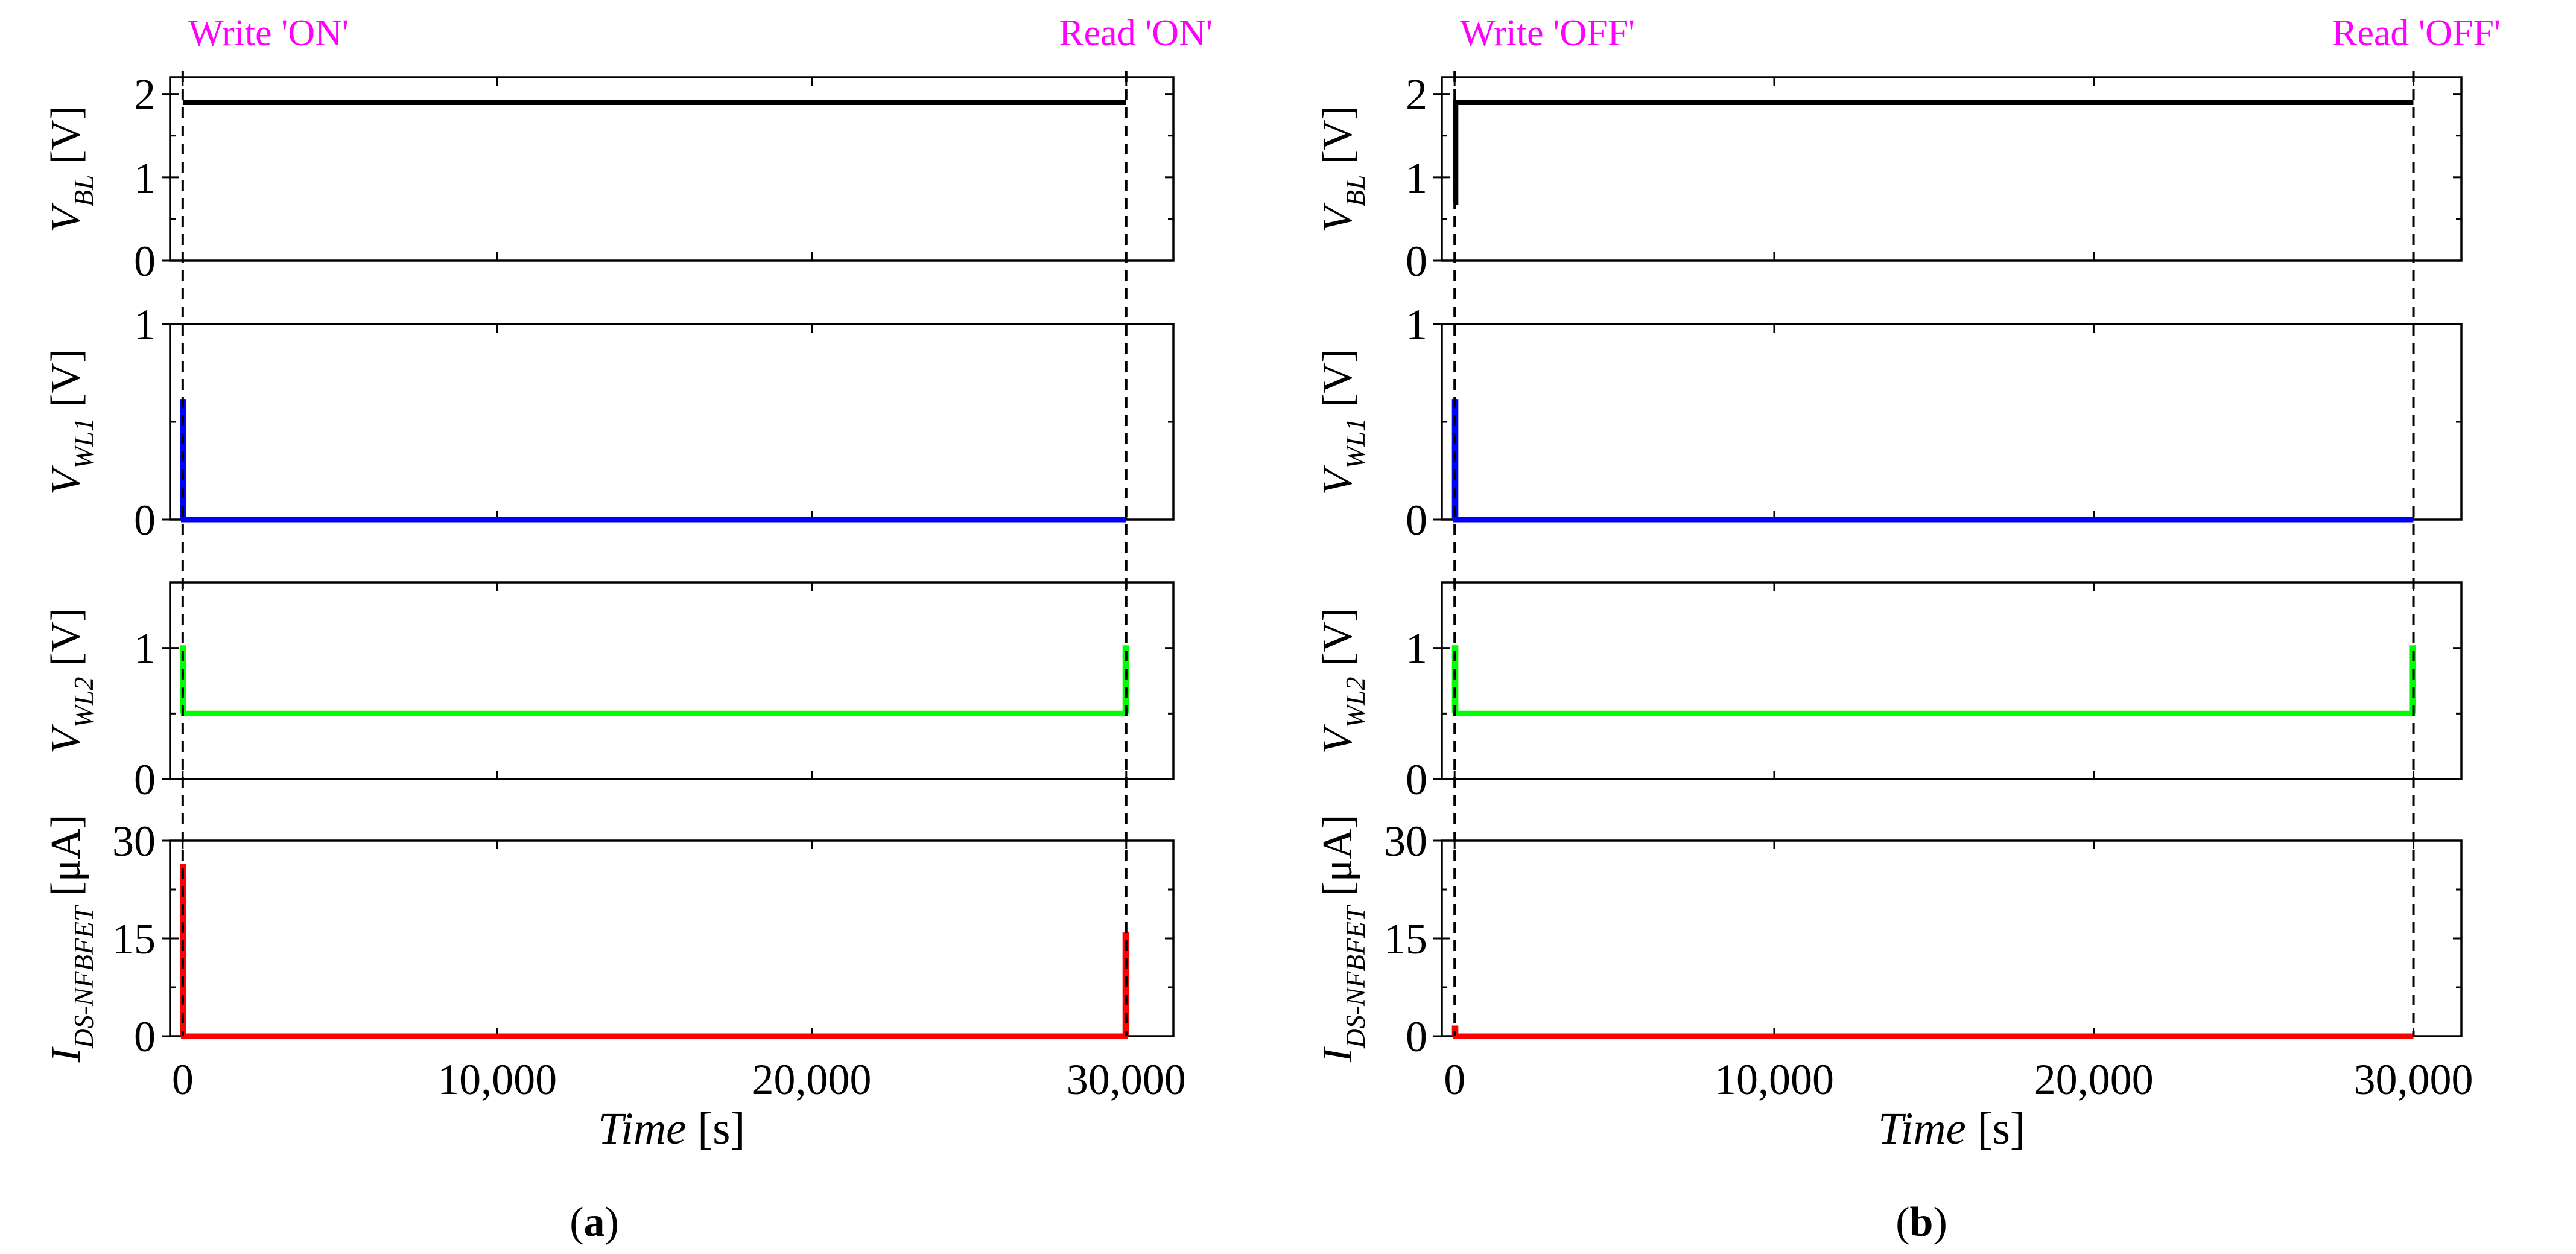 This screenshot has width=2576, height=1254. What do you see at coordinates (268, 33) in the screenshot?
I see `annotation-write: Write 'ON'` at bounding box center [268, 33].